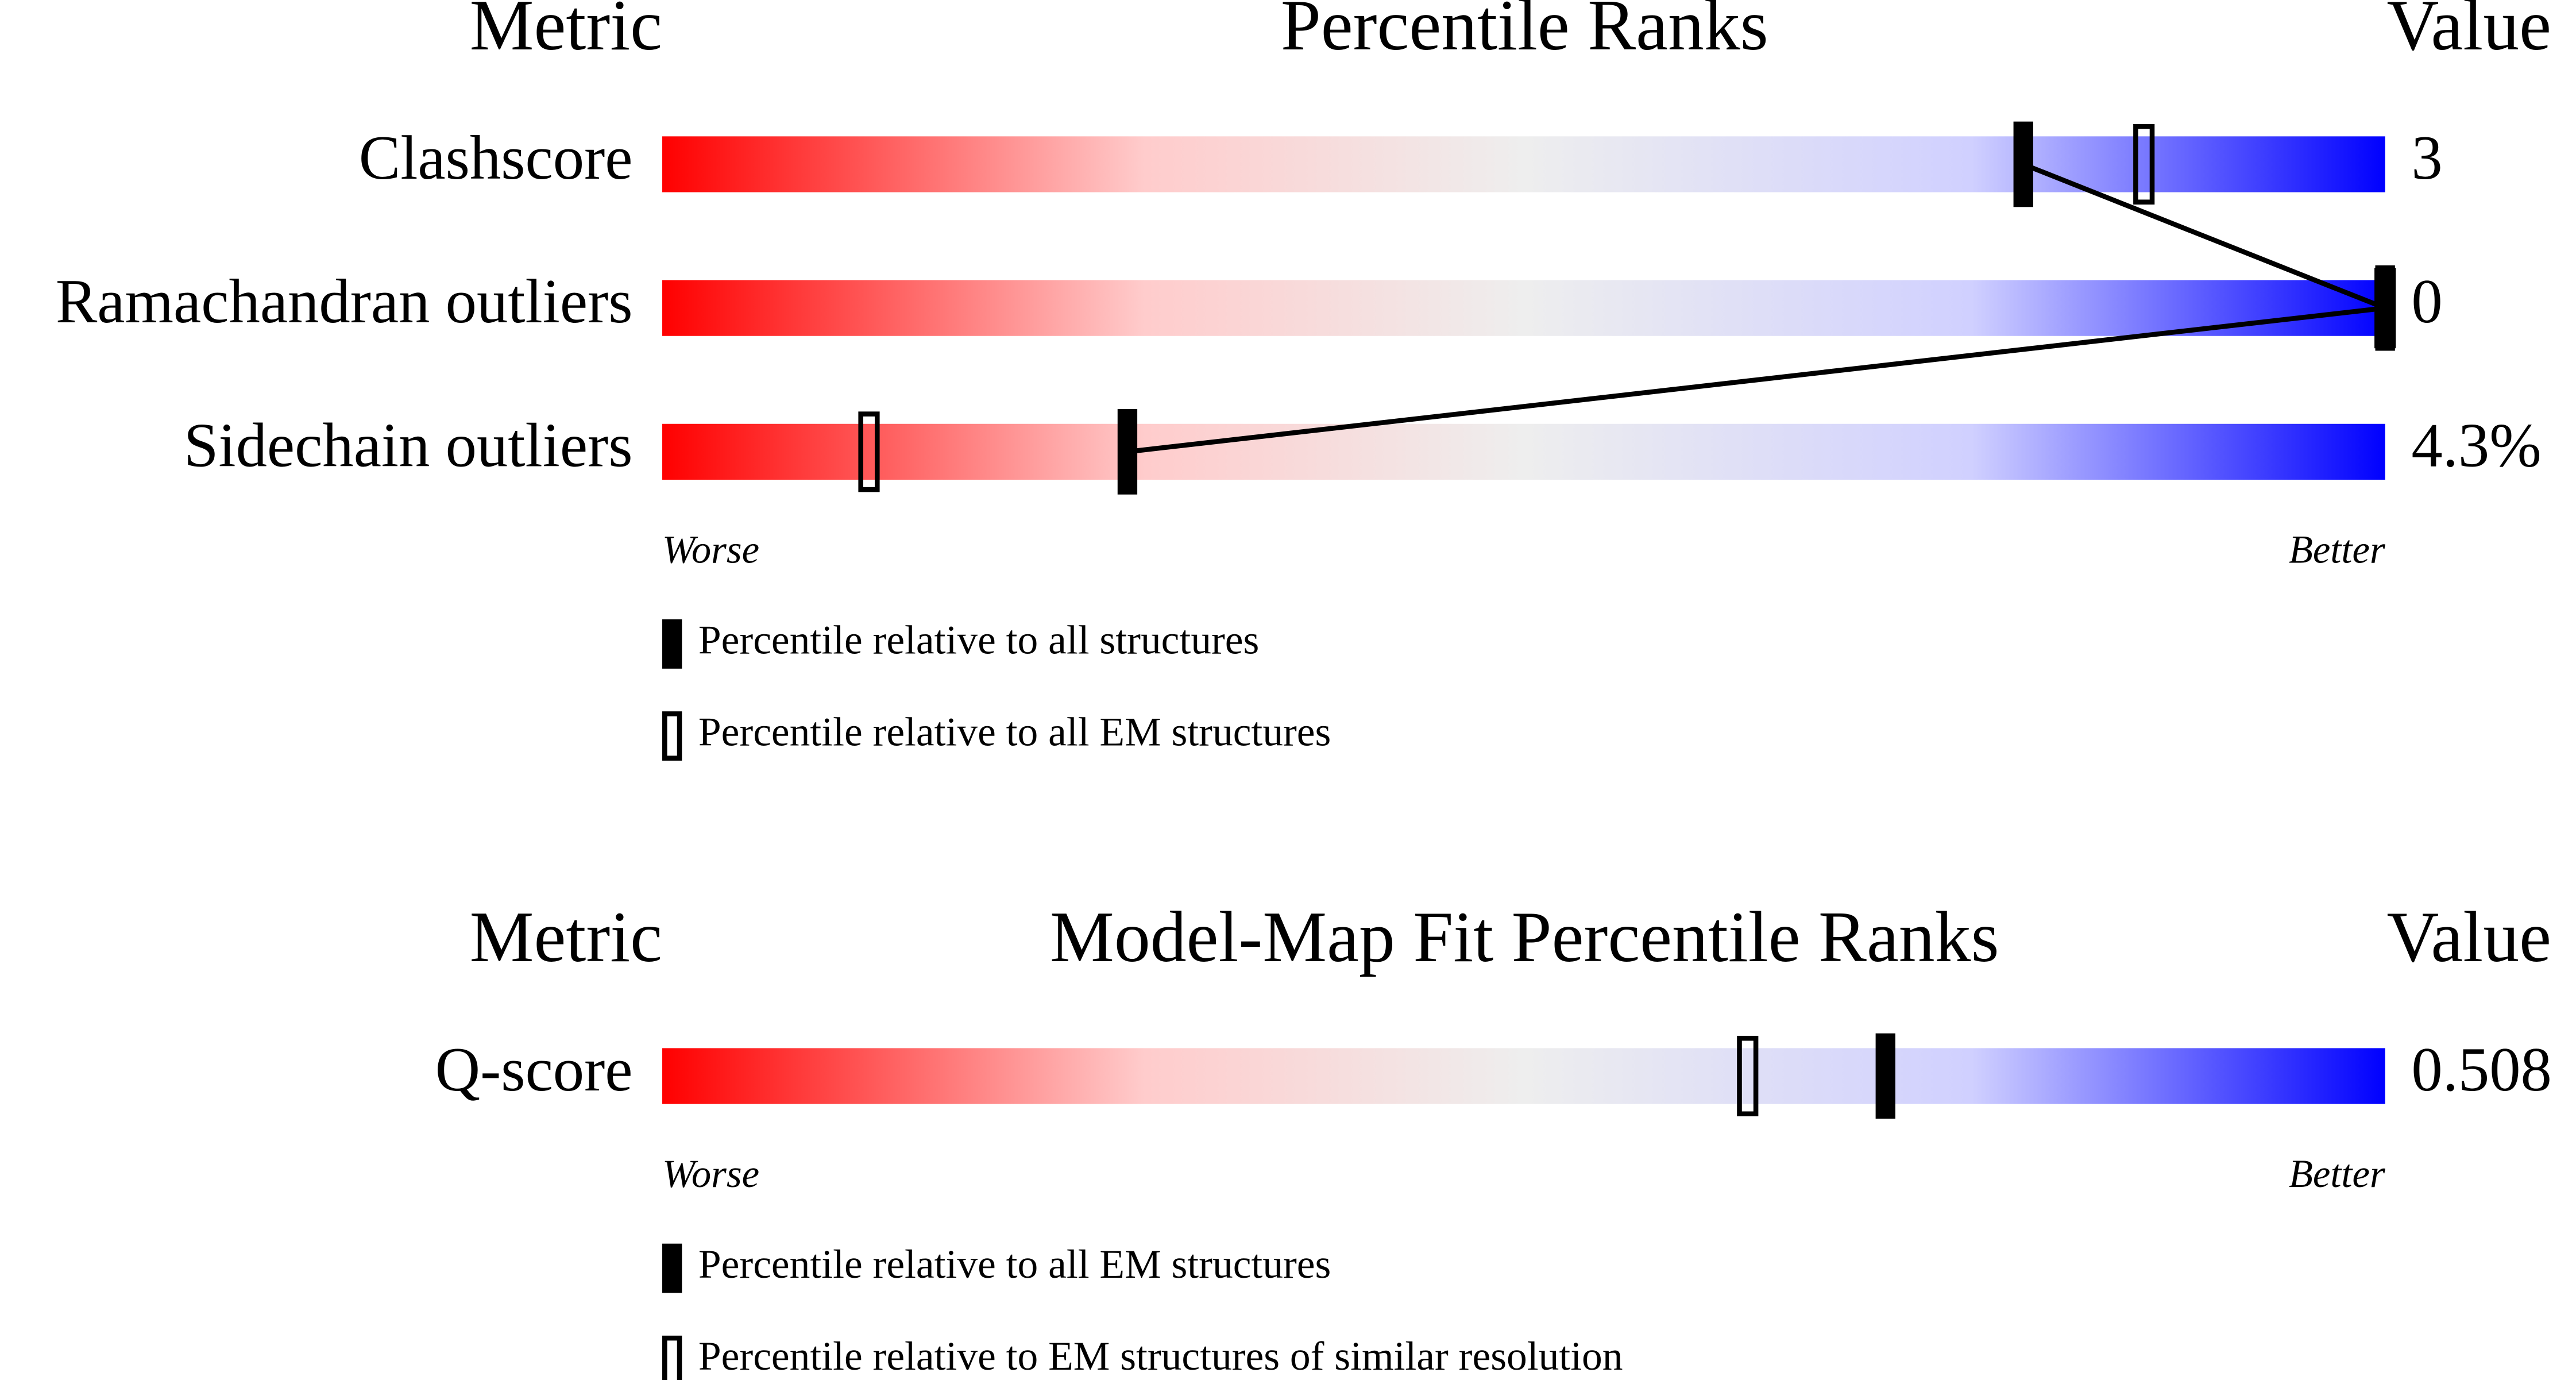  Describe the element at coordinates (2476, 445) in the screenshot. I see `metric-value: 4.3%` at that location.